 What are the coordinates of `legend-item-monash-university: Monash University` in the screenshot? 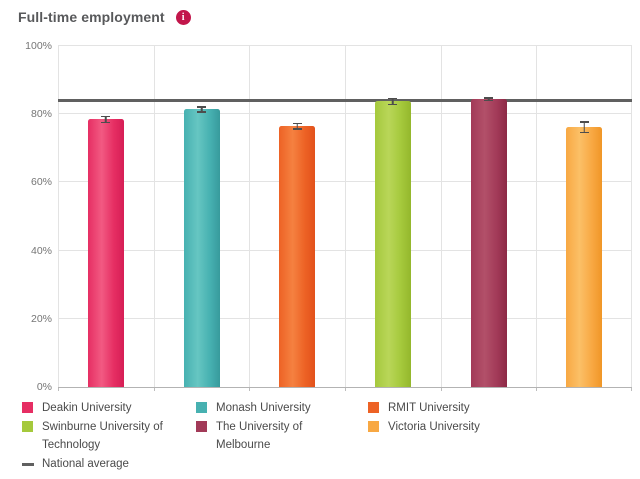 It's located at (282, 408).